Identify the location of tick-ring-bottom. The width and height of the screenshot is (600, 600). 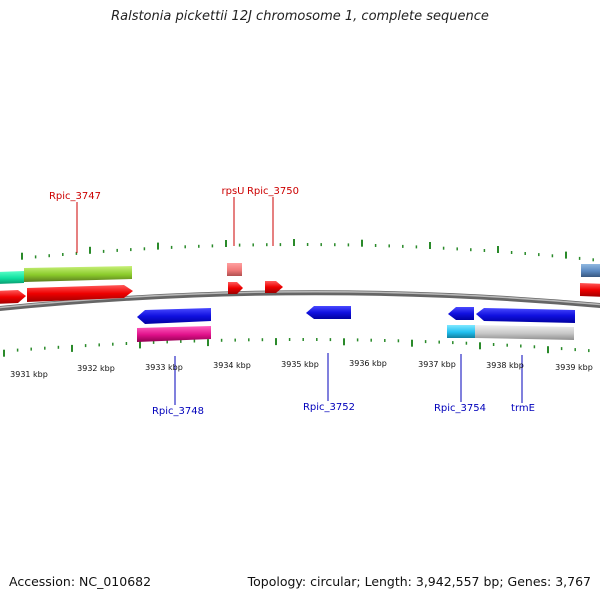
(296, 347).